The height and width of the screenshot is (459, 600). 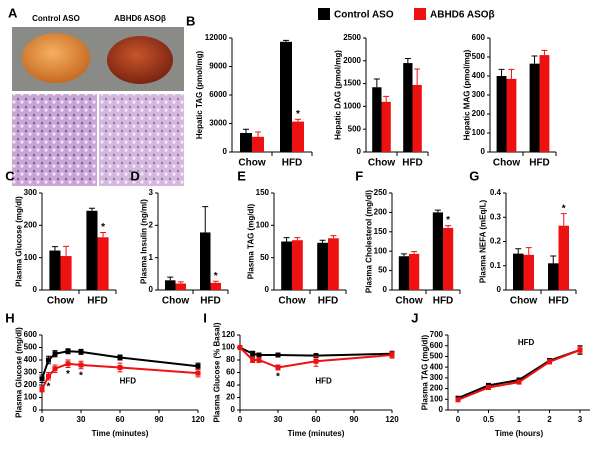 What do you see at coordinates (18, 372) in the screenshot?
I see `y-axis-label: Plasma Glucose (mg/dl)` at bounding box center [18, 372].